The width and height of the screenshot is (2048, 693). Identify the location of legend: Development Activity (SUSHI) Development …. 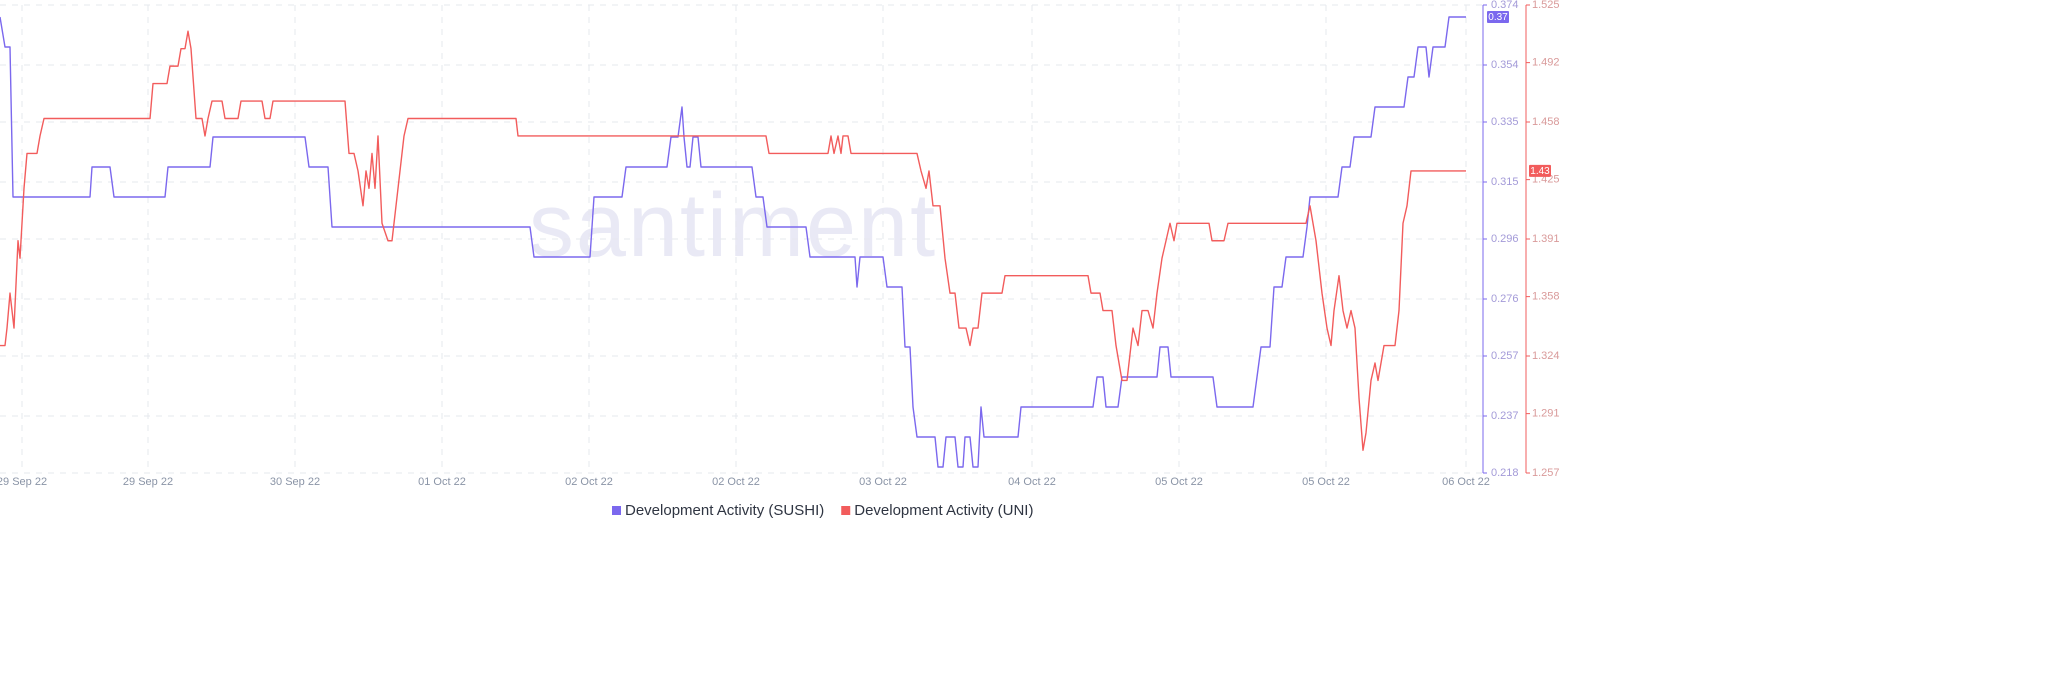
(822, 510).